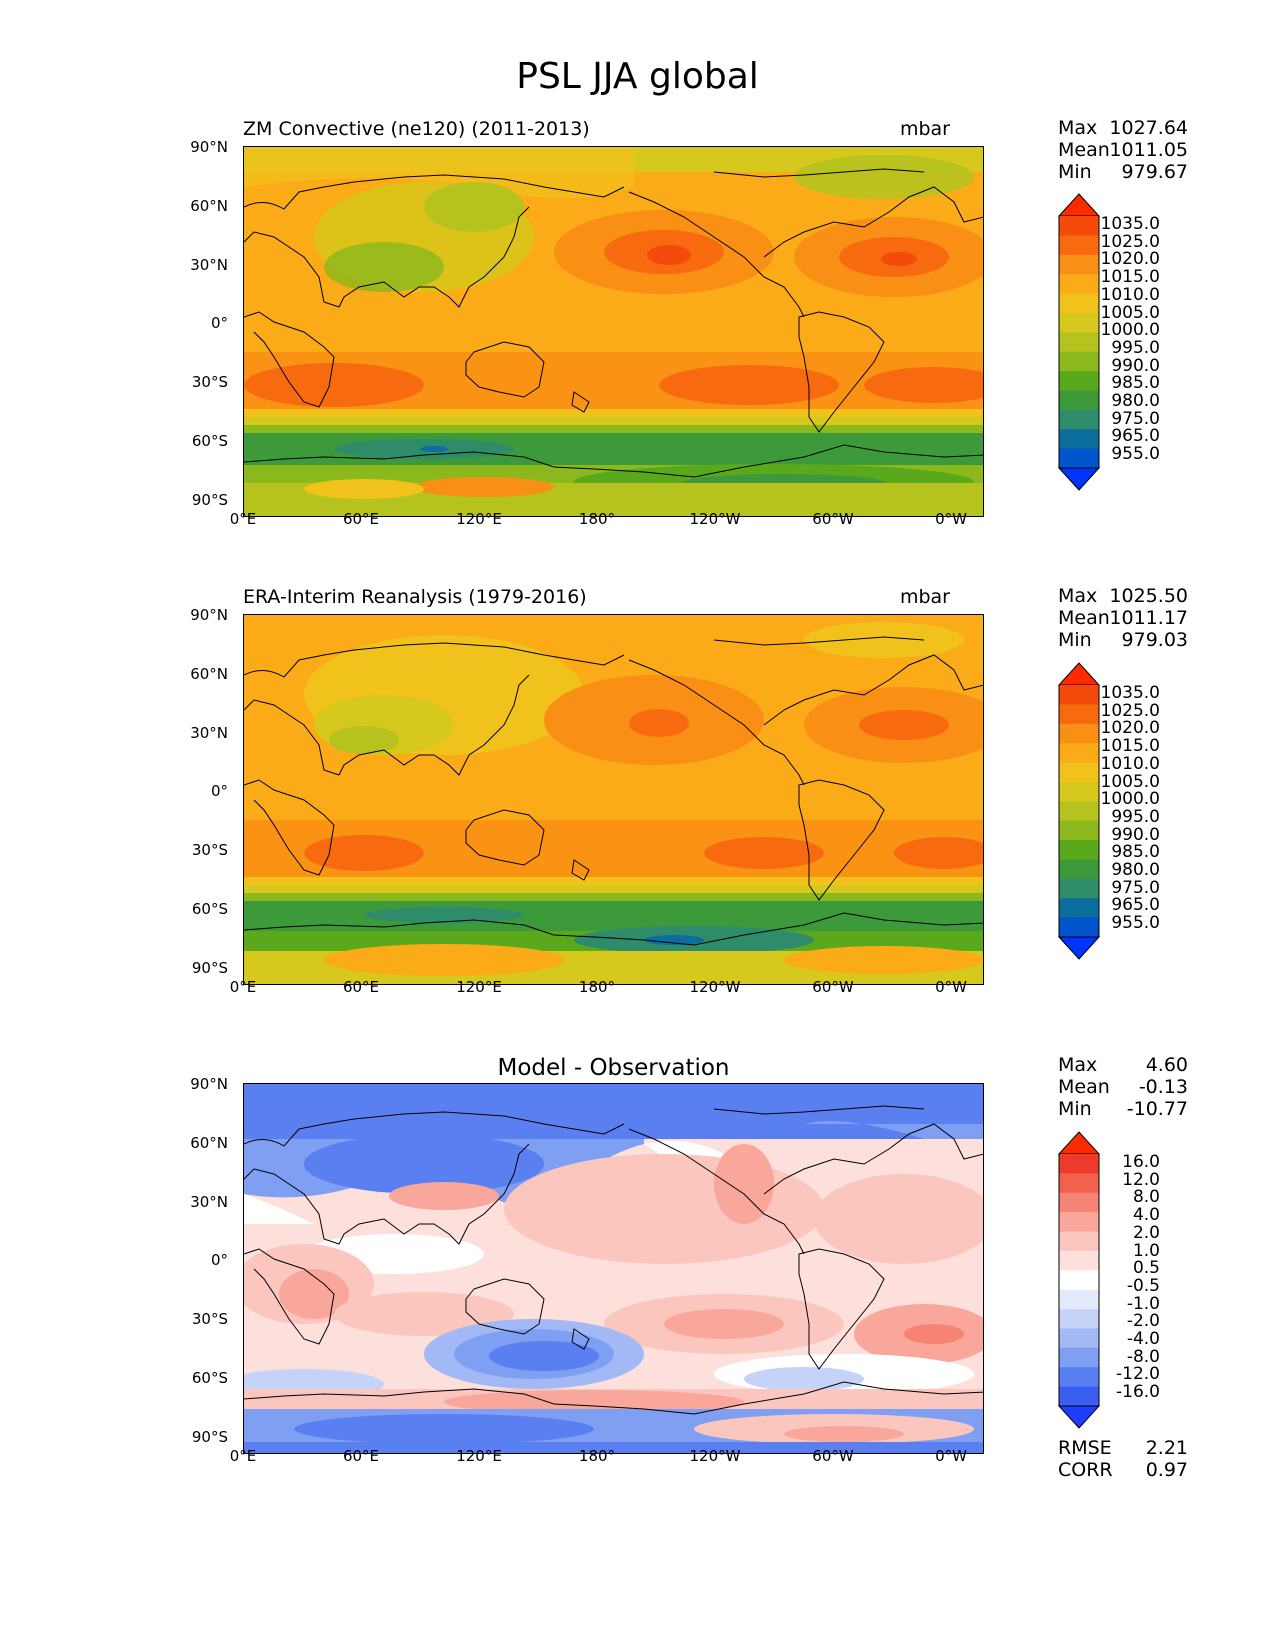  Describe the element at coordinates (1141, 1162) in the screenshot. I see `colorbar-tick-label: 16.0` at that location.